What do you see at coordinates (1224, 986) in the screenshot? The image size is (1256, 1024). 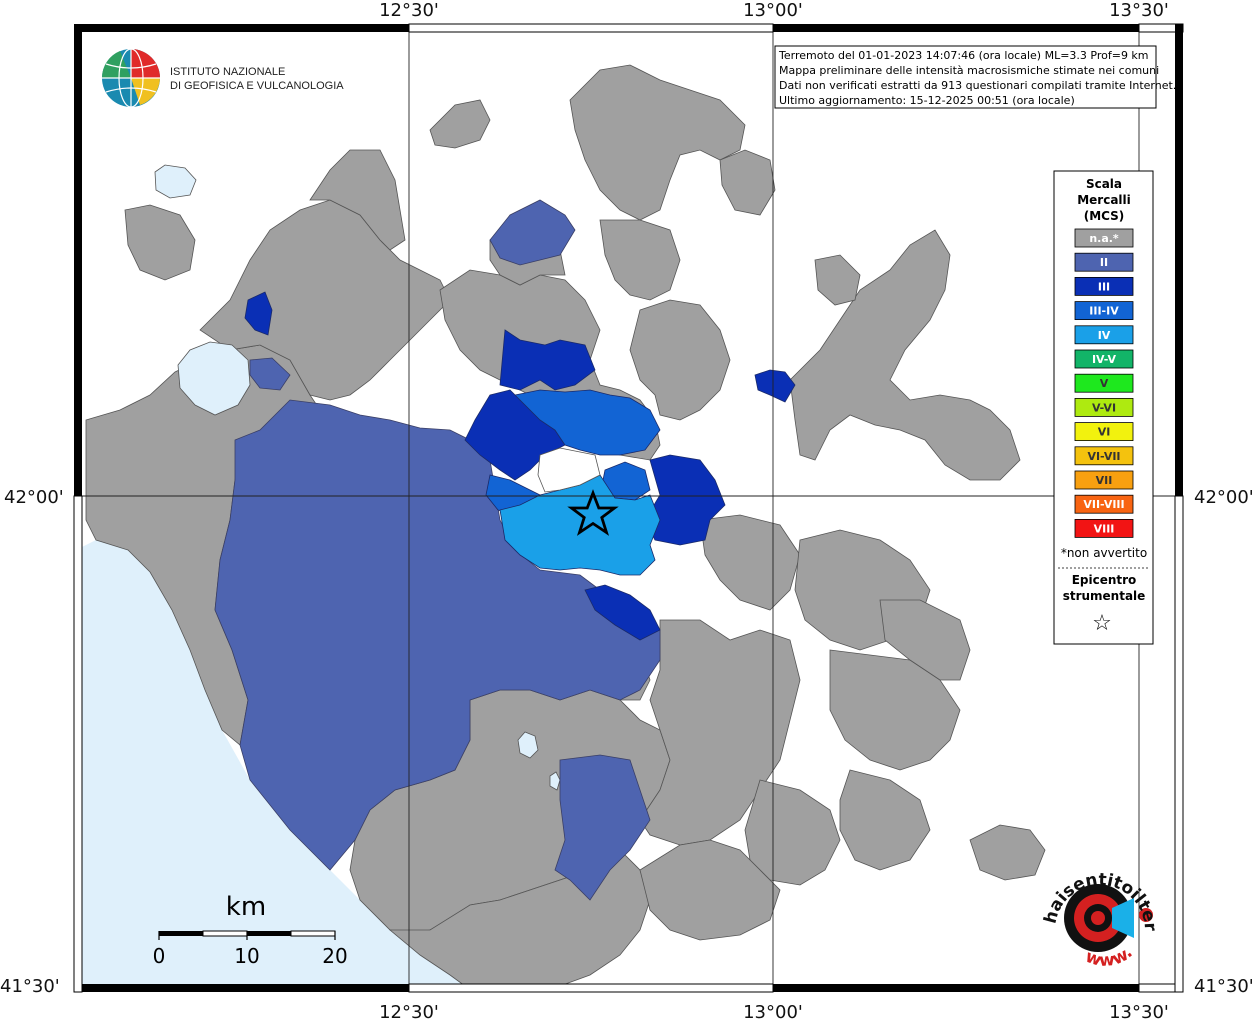 I see `right-lat-label: 41°30'` at bounding box center [1224, 986].